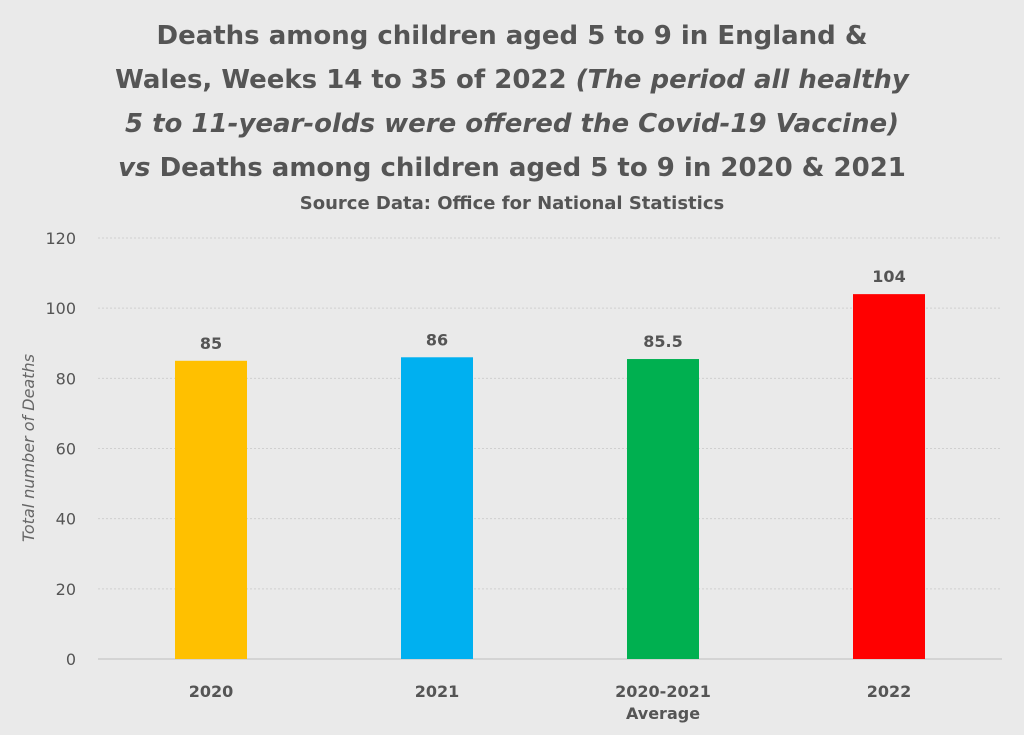 The width and height of the screenshot is (1024, 735). Describe the element at coordinates (663, 713) in the screenshot. I see `x-tick-label: Average` at that location.